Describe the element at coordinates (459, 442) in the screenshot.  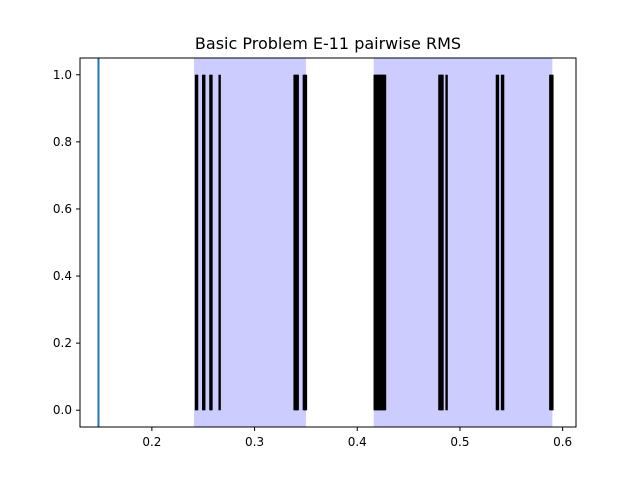
I see `x-tick-label: 0.5` at that location.